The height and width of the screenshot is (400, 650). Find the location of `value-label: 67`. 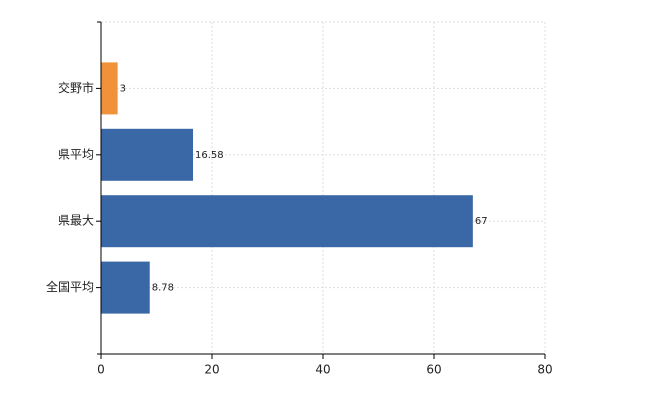

value-label: 67 is located at coordinates (481, 221).